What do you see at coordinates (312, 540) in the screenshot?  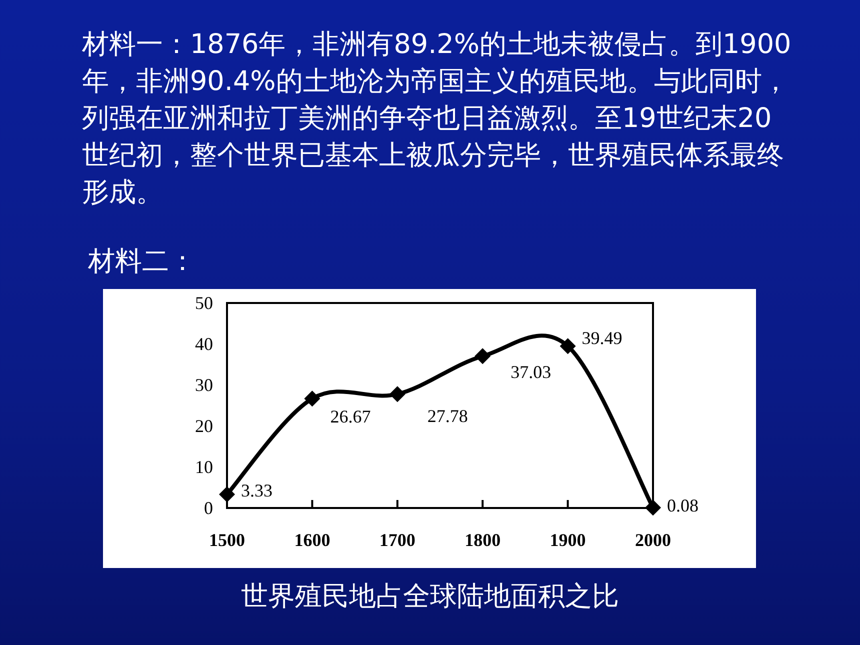 I see `x-tick-label: 1600` at bounding box center [312, 540].